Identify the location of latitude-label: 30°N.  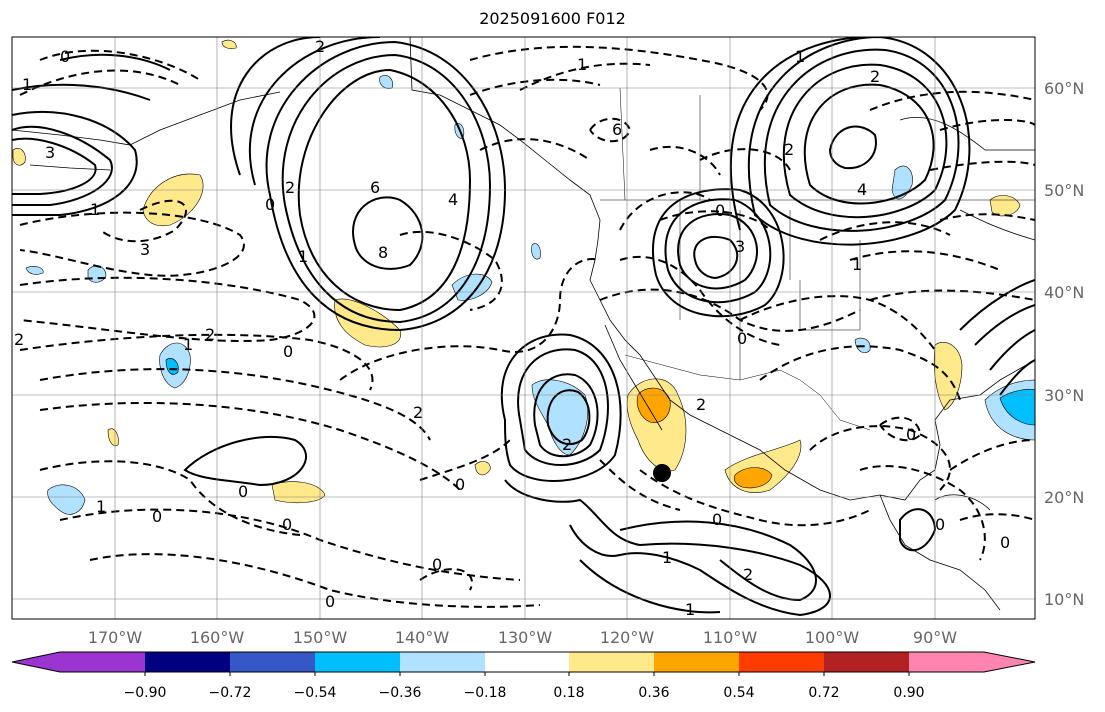
(1064, 395).